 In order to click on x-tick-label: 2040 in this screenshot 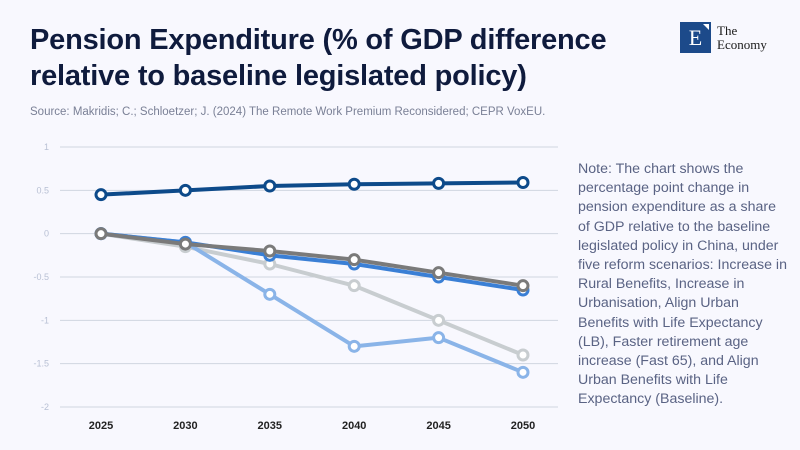, I will do `click(354, 426)`.